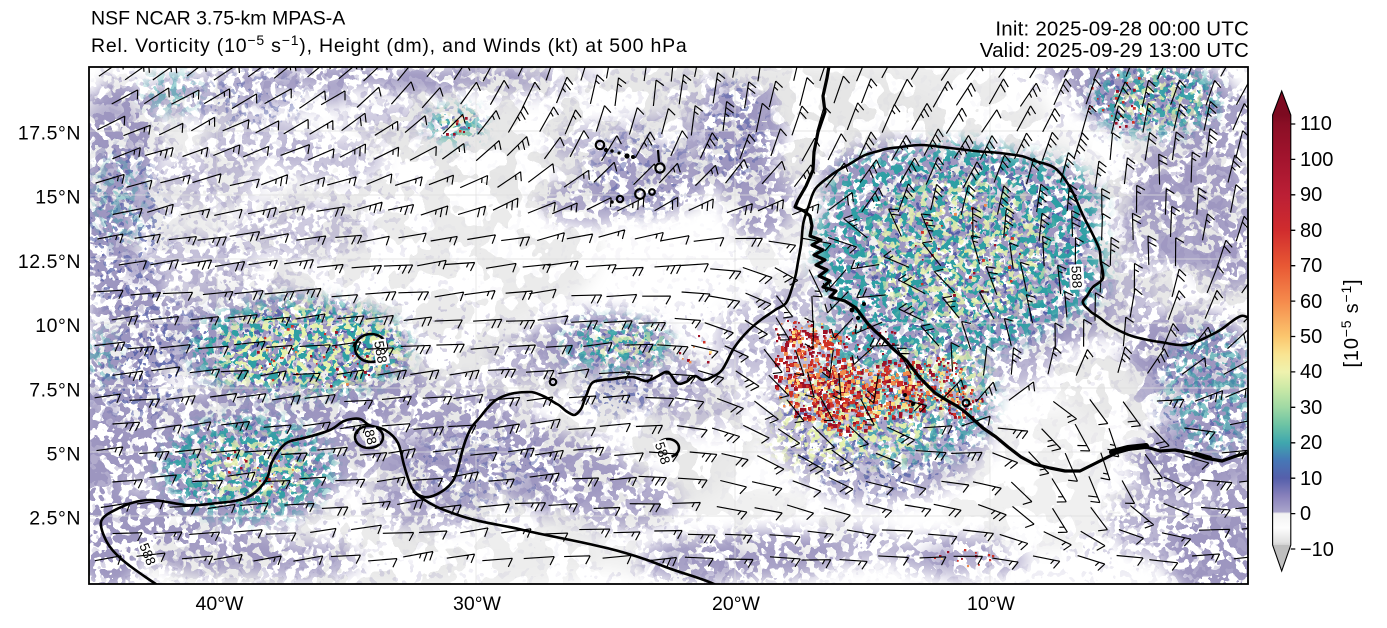  I want to click on svg-text: 20, so click(1311, 443).